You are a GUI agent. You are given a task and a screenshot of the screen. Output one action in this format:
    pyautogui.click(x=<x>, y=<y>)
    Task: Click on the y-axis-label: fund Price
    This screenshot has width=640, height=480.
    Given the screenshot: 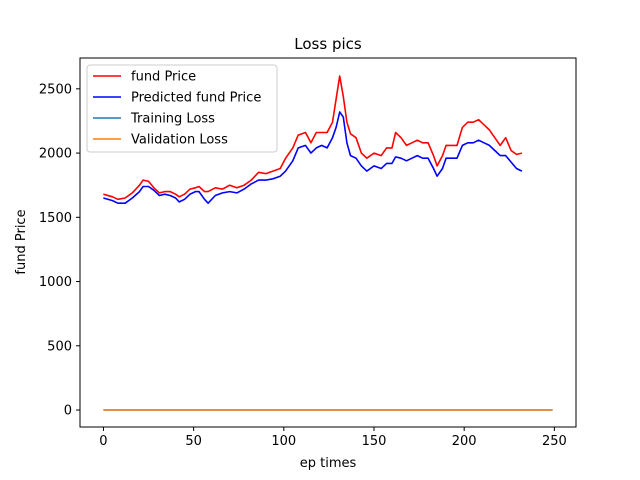 What is the action you would take?
    pyautogui.click(x=21, y=241)
    